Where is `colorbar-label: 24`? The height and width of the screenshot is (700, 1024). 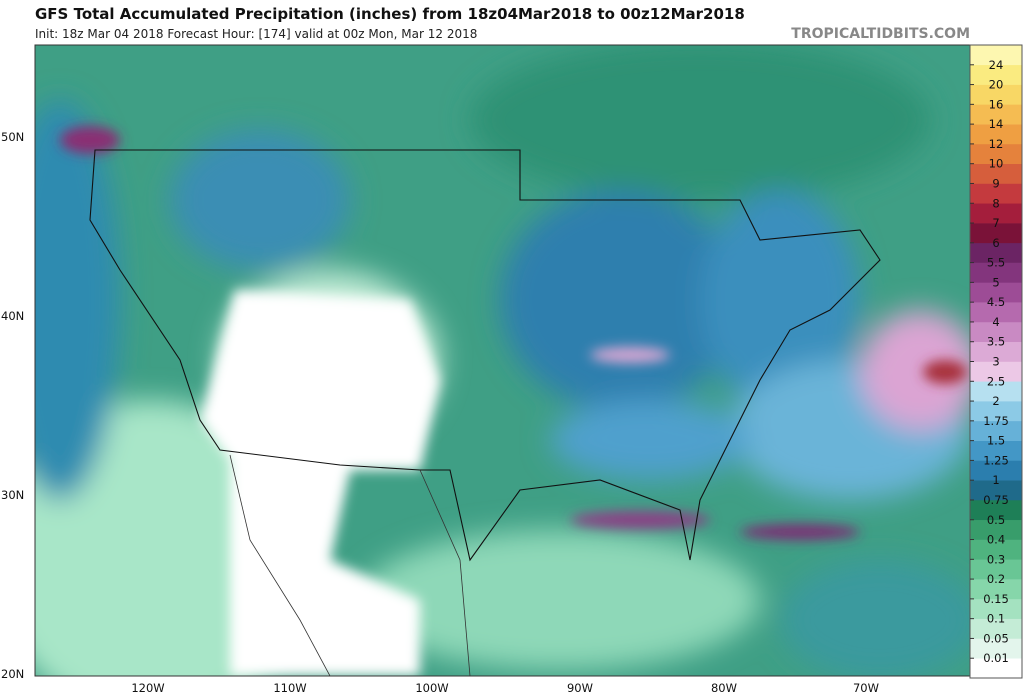 colorbar-label: 24 is located at coordinates (996, 65).